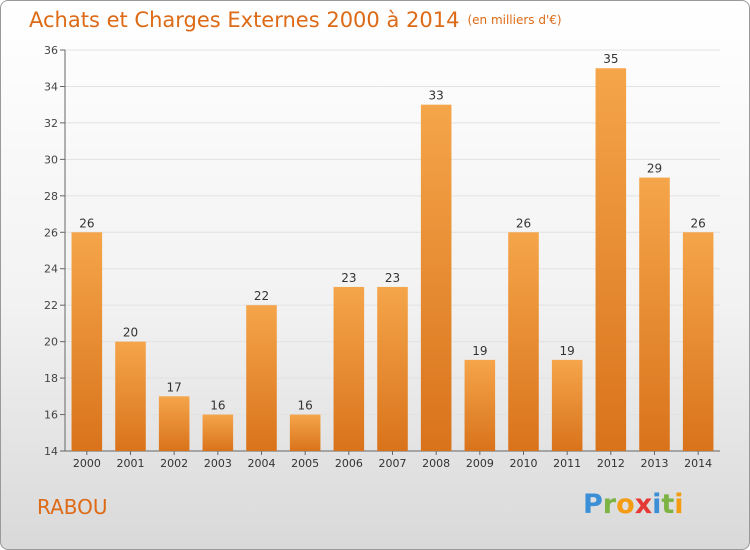 Image resolution: width=750 pixels, height=550 pixels. Describe the element at coordinates (87, 463) in the screenshot. I see `x-tick-label-2000: 2000` at that location.